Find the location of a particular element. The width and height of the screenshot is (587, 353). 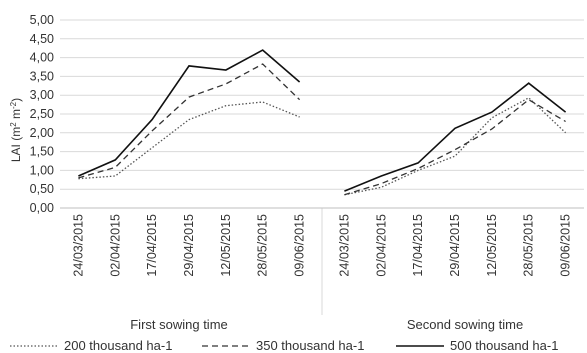

legend-label: 500 thousand ha-1 is located at coordinates (504, 345).